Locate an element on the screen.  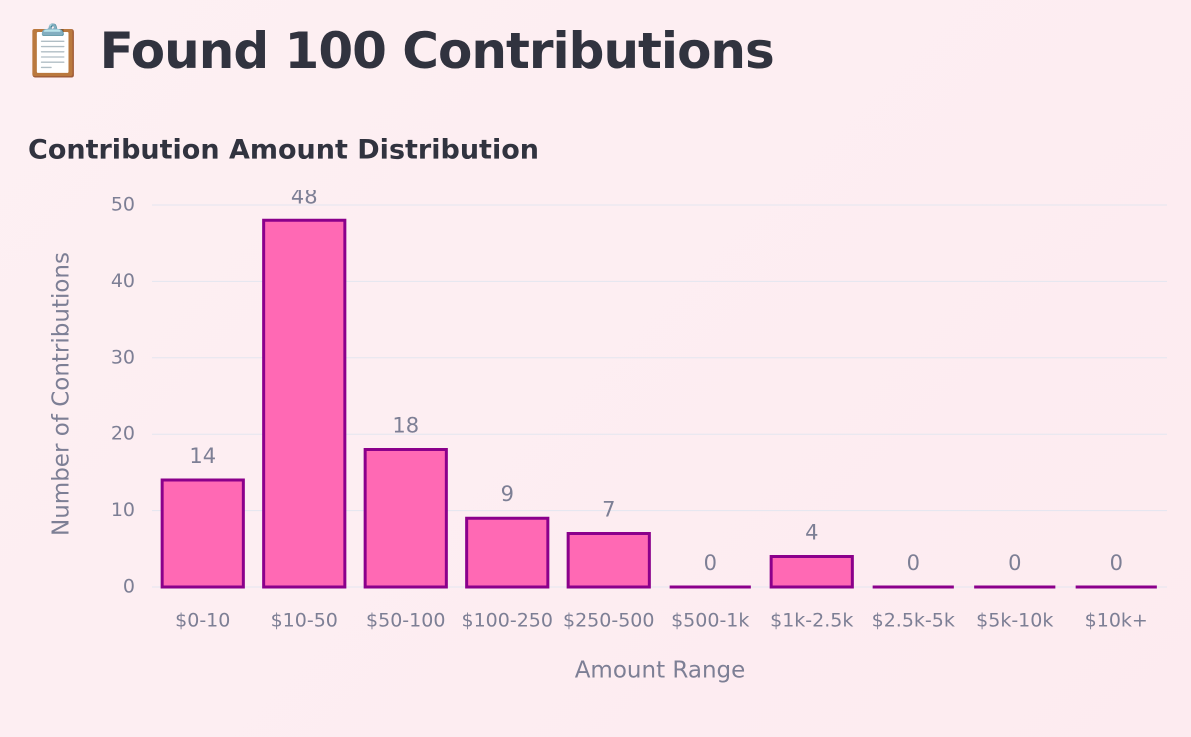
y-tick-label: 40 is located at coordinates (123, 281).